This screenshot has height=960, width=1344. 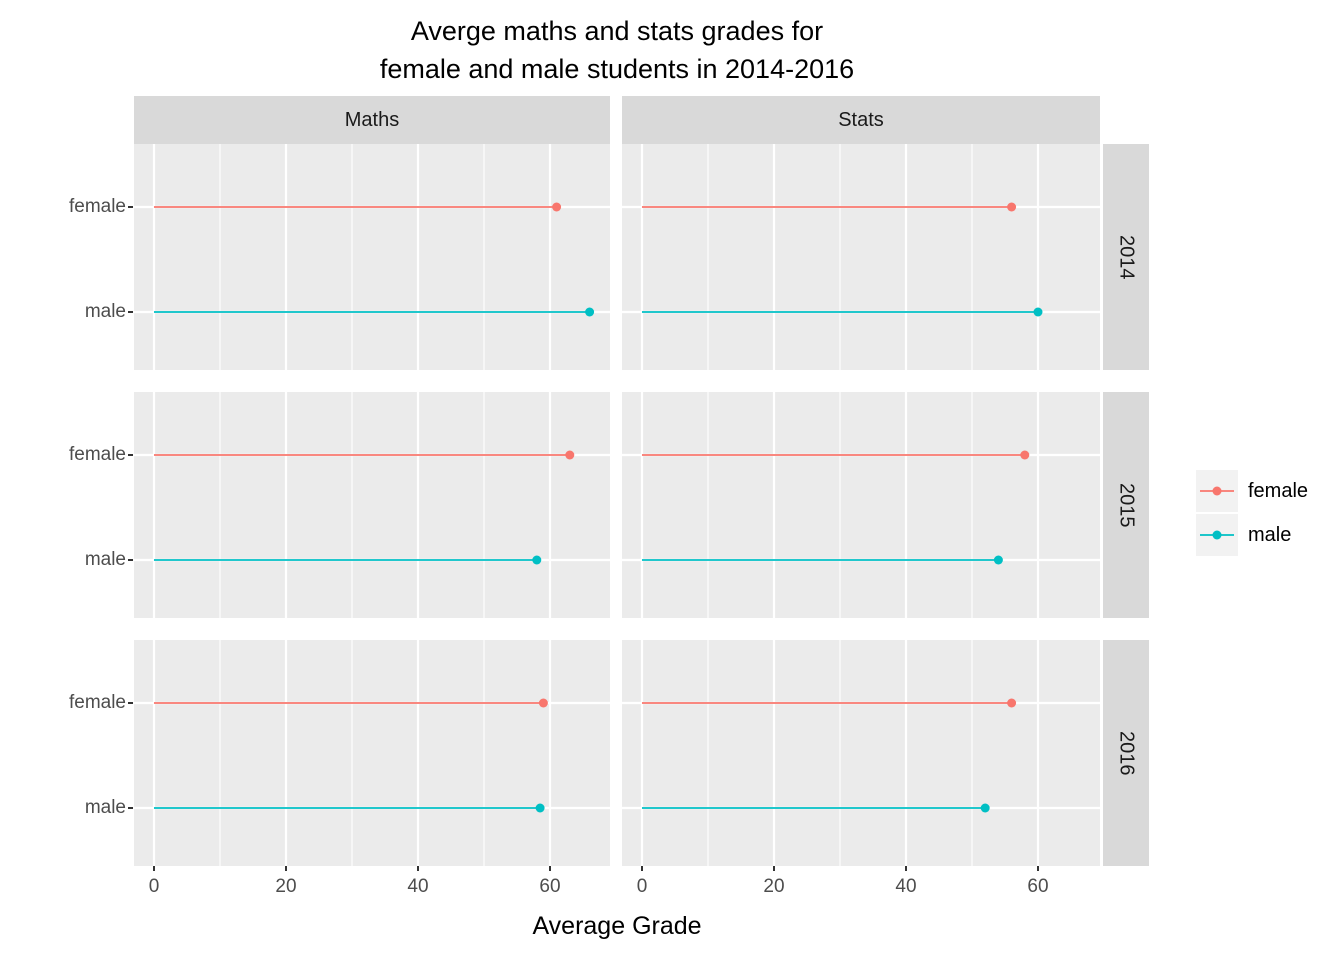 I want to click on panel-stats-2016, so click(x=861, y=753).